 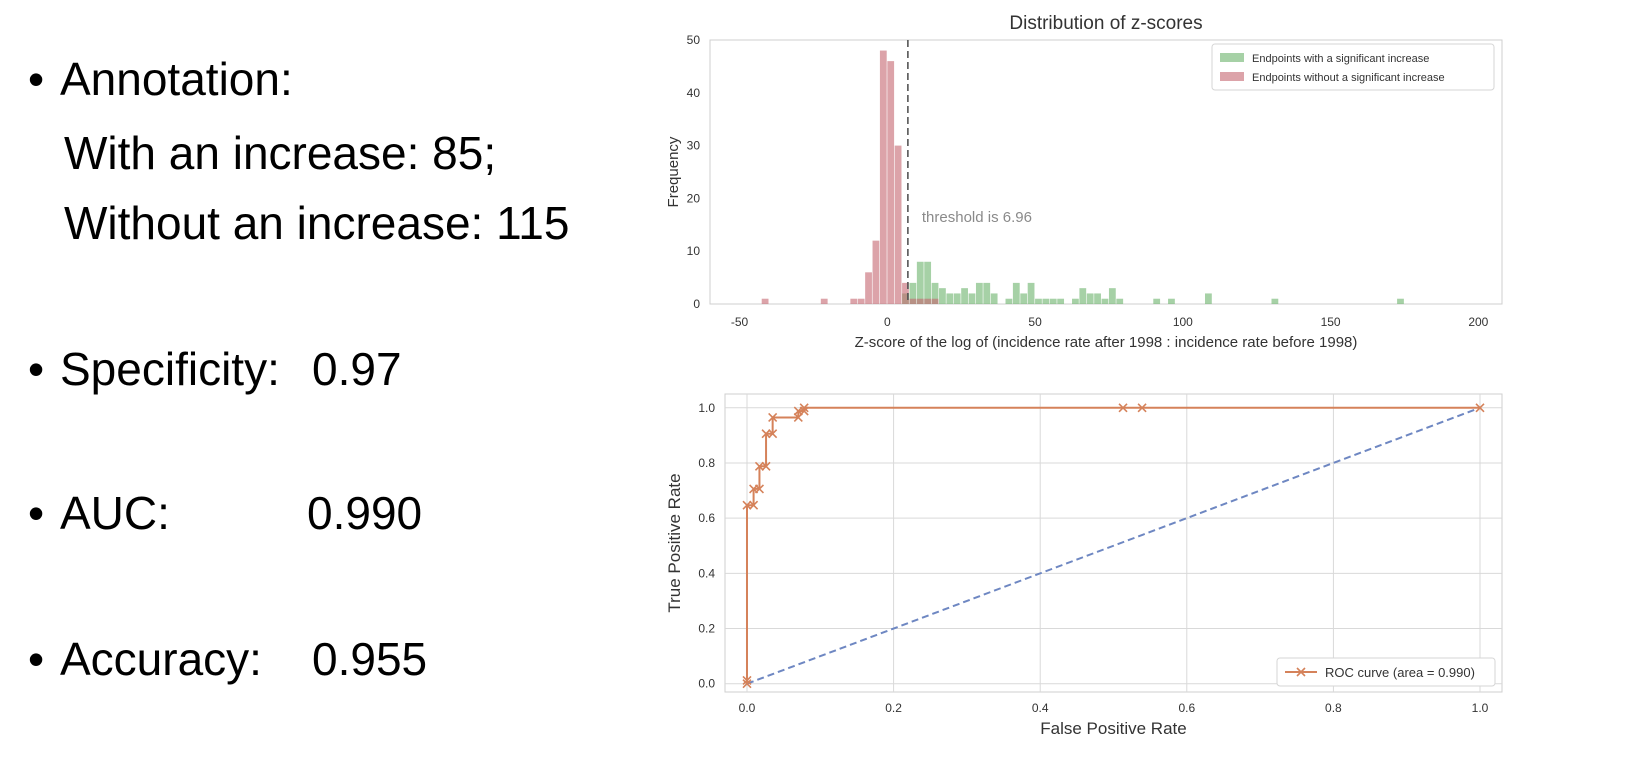 I want to click on accuracy-label: Accuracy:, so click(x=161, y=659).